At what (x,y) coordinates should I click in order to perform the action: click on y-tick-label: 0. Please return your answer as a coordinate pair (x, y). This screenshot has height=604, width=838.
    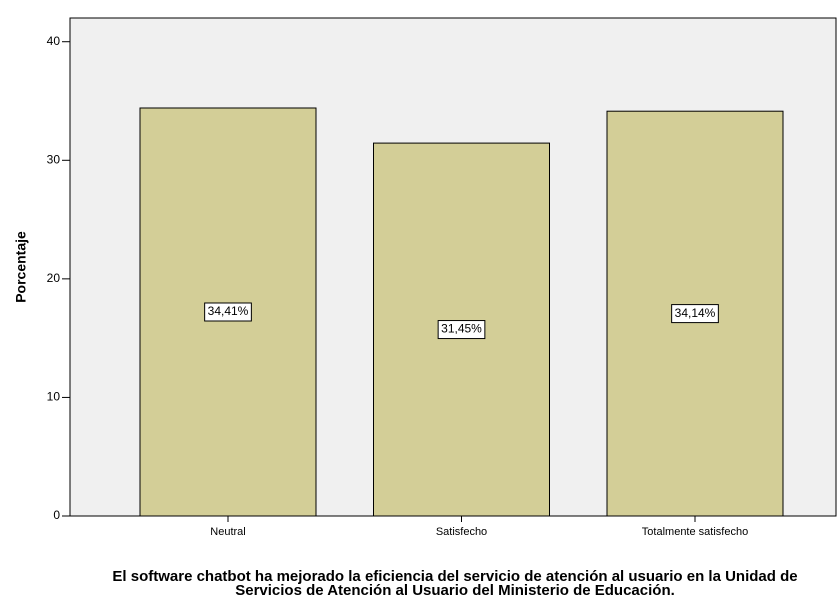
    Looking at the image, I should click on (56, 515).